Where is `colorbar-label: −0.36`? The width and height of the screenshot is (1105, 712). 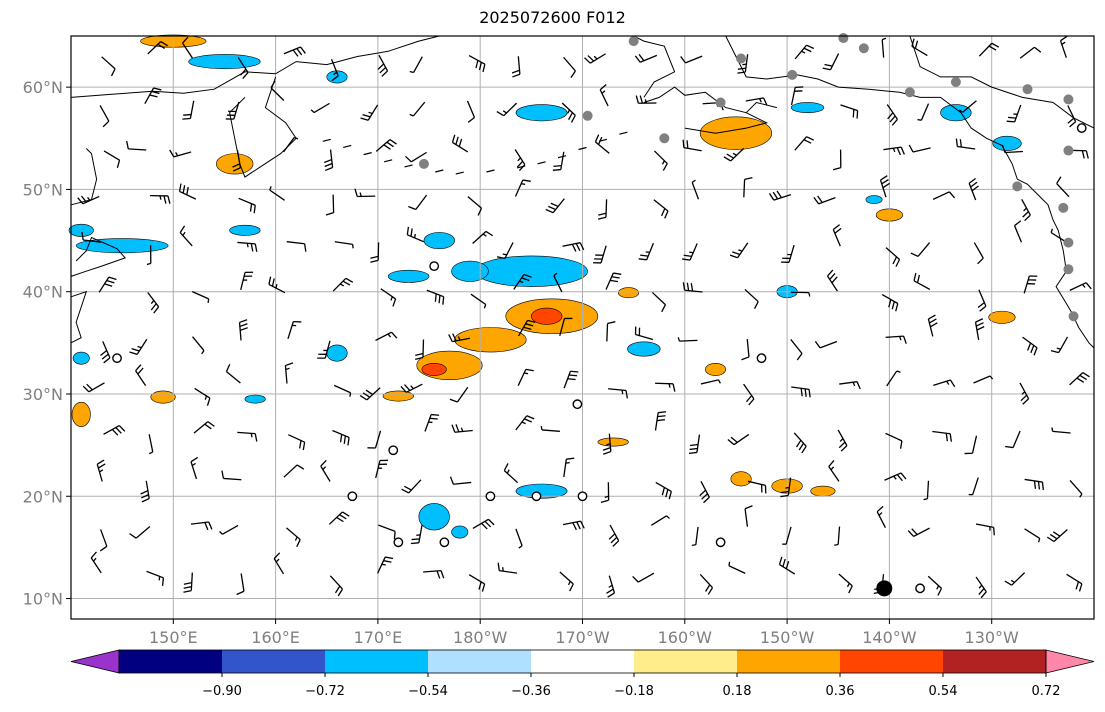
colorbar-label: −0.36 is located at coordinates (531, 691).